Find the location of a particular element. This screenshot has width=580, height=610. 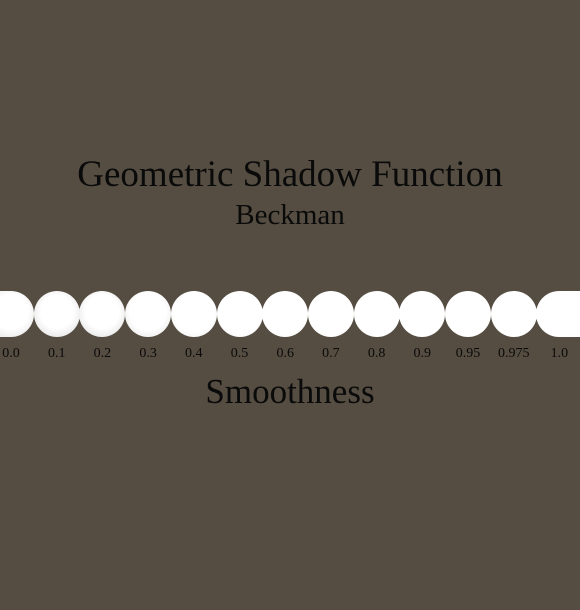

subtitle: Beckman is located at coordinates (290, 215).